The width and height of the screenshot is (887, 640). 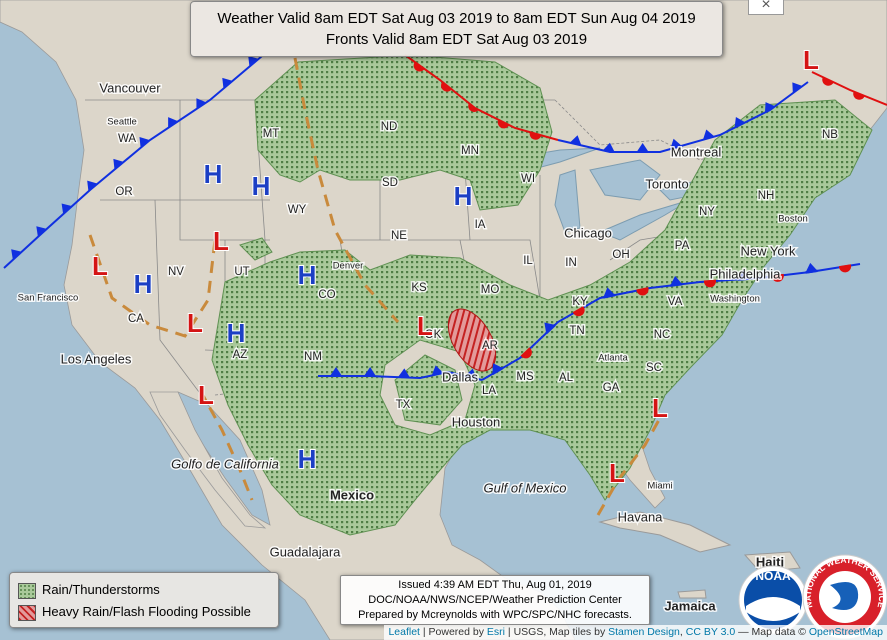 What do you see at coordinates (644, 632) in the screenshot?
I see `attribution-link: Stamen Design` at bounding box center [644, 632].